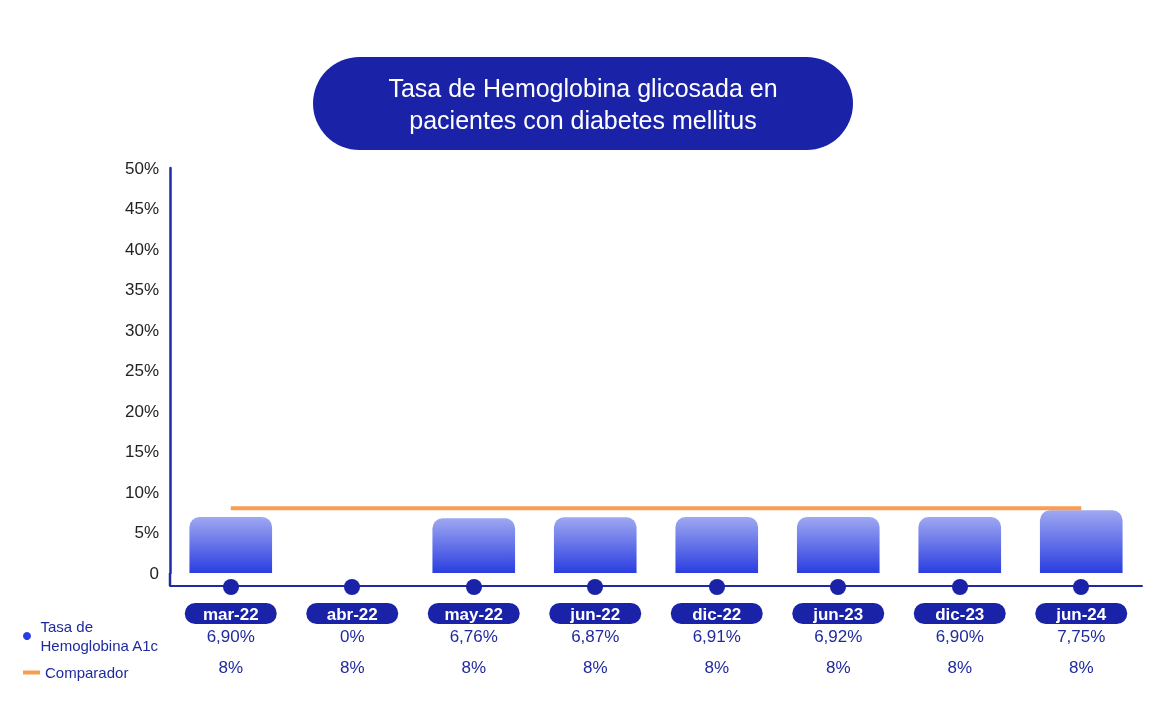 The width and height of the screenshot is (1167, 708). What do you see at coordinates (1081, 637) in the screenshot?
I see `data-label: 7,75%` at bounding box center [1081, 637].